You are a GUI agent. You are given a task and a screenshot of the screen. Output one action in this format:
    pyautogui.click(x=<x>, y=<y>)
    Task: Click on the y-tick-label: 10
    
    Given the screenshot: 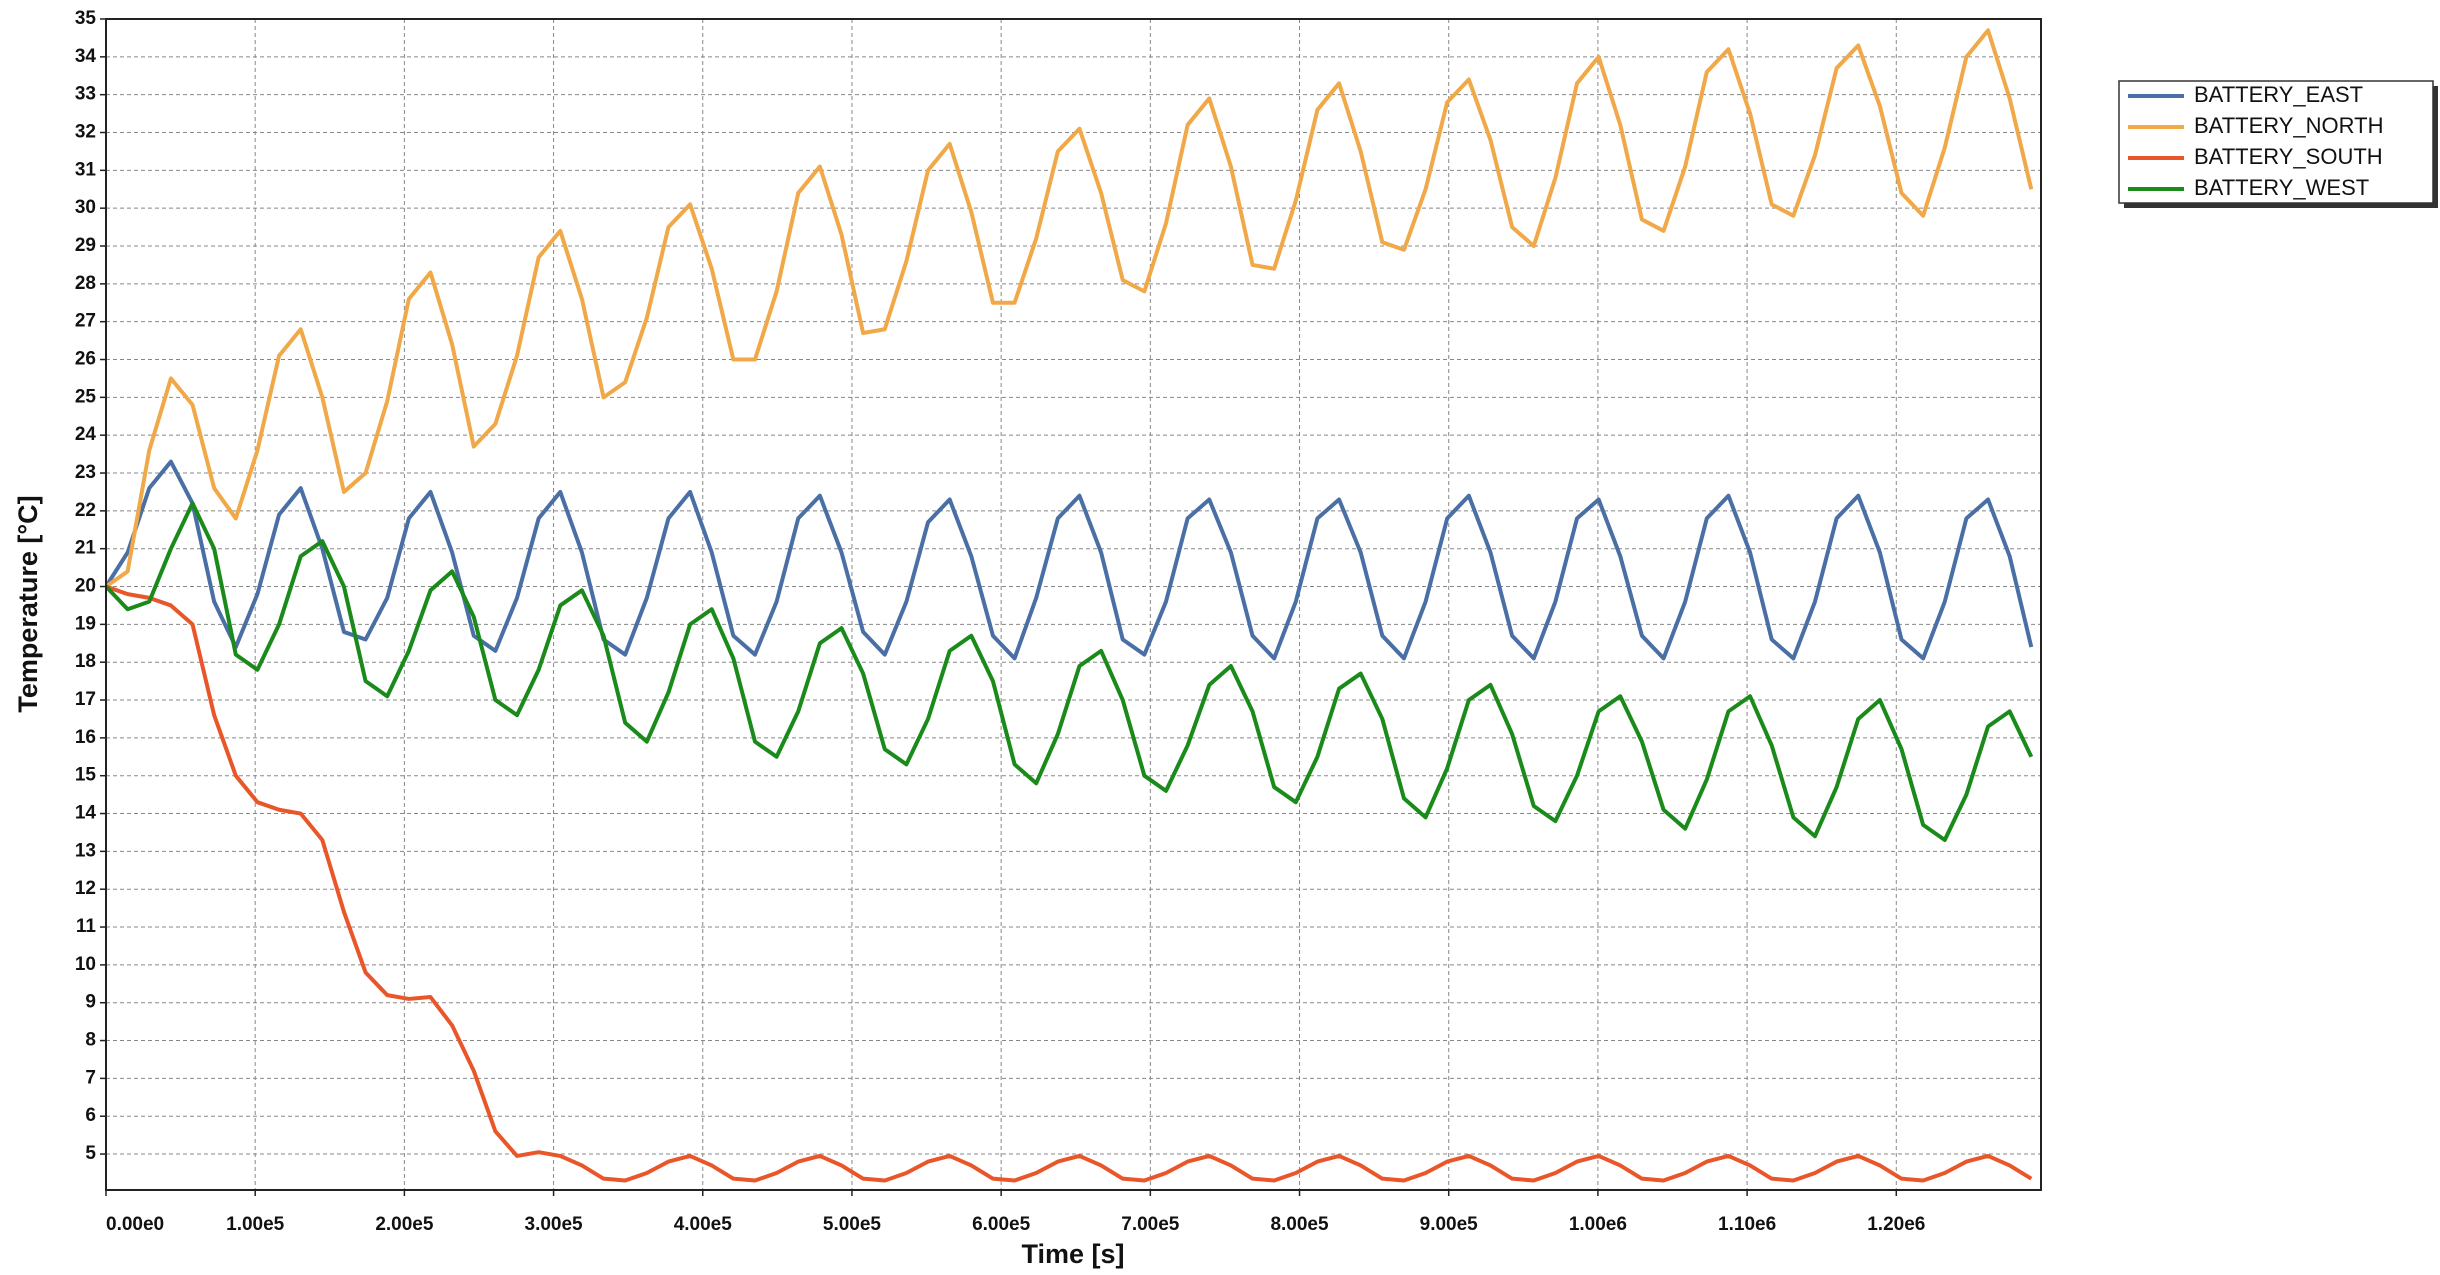 What is the action you would take?
    pyautogui.click(x=85, y=964)
    